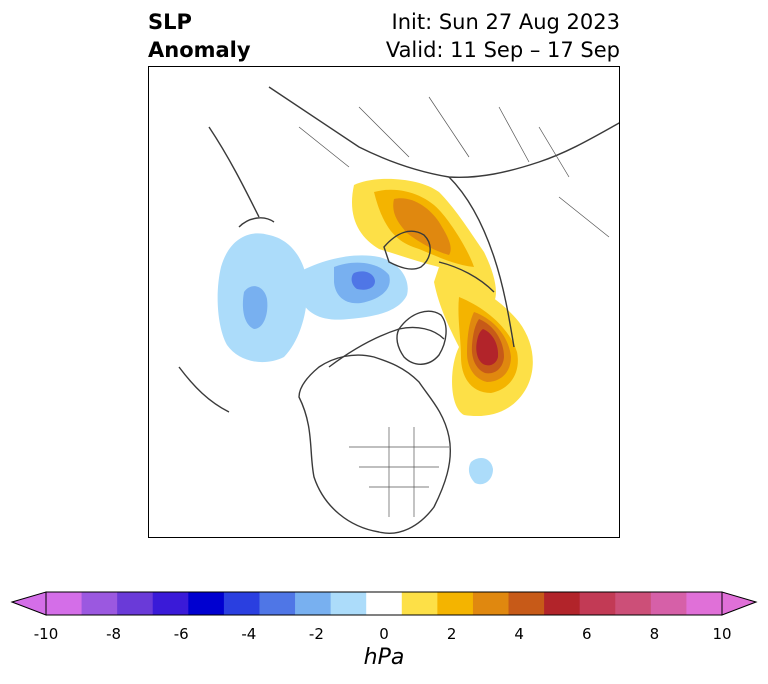 The image size is (768, 684). Describe the element at coordinates (505, 22) in the screenshot. I see `init-date: Init: Sun 27 Aug 2023` at that location.